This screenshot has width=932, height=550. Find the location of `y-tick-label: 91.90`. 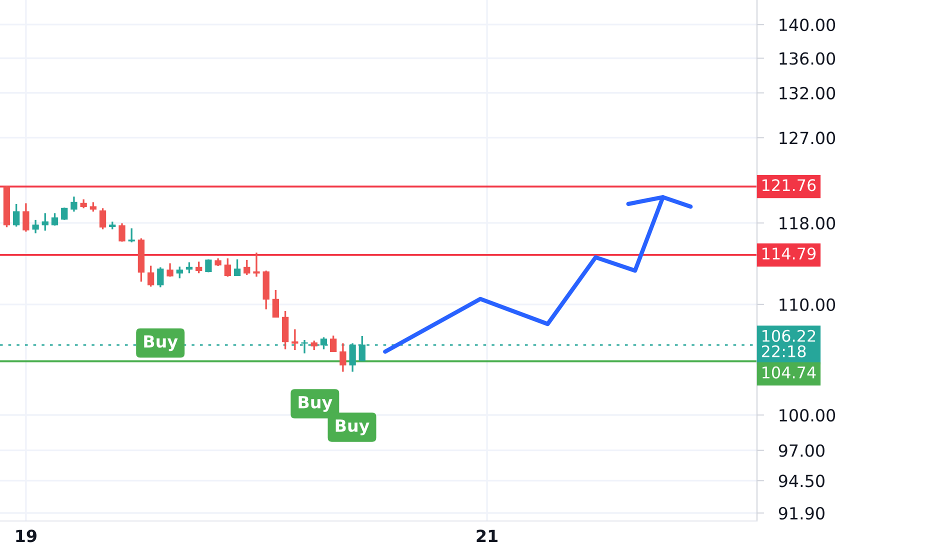

y-tick-label: 91.90 is located at coordinates (801, 513).